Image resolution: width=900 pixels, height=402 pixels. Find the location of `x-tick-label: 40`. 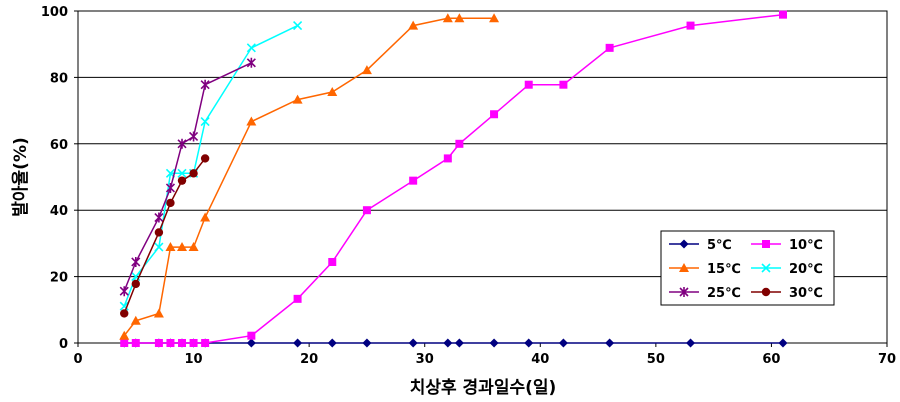

x-tick-label: 40 is located at coordinates (540, 359).